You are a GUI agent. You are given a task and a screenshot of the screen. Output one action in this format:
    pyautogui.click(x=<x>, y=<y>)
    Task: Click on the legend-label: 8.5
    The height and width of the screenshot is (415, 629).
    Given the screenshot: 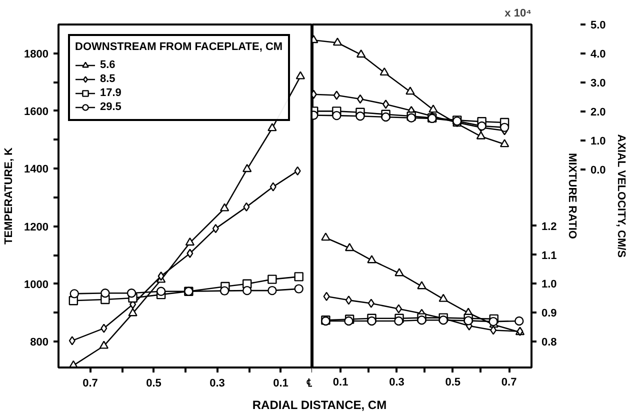 What is the action you would take?
    pyautogui.click(x=108, y=79)
    